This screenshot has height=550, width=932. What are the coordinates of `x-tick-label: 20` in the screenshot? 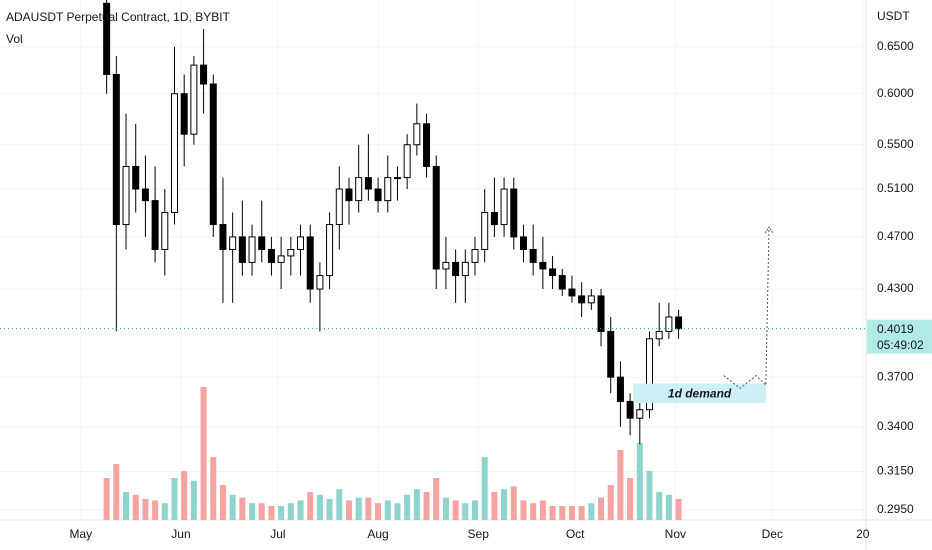 It's located at (863, 534).